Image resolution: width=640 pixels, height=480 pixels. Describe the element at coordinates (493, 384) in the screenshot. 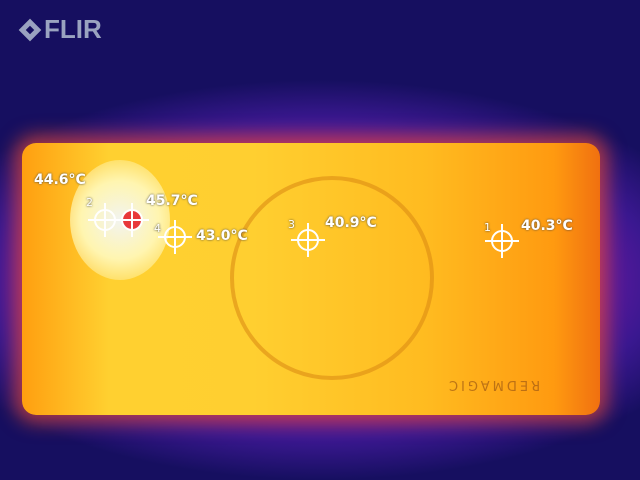

I see `device-brand-text: REDMAGIC` at that location.